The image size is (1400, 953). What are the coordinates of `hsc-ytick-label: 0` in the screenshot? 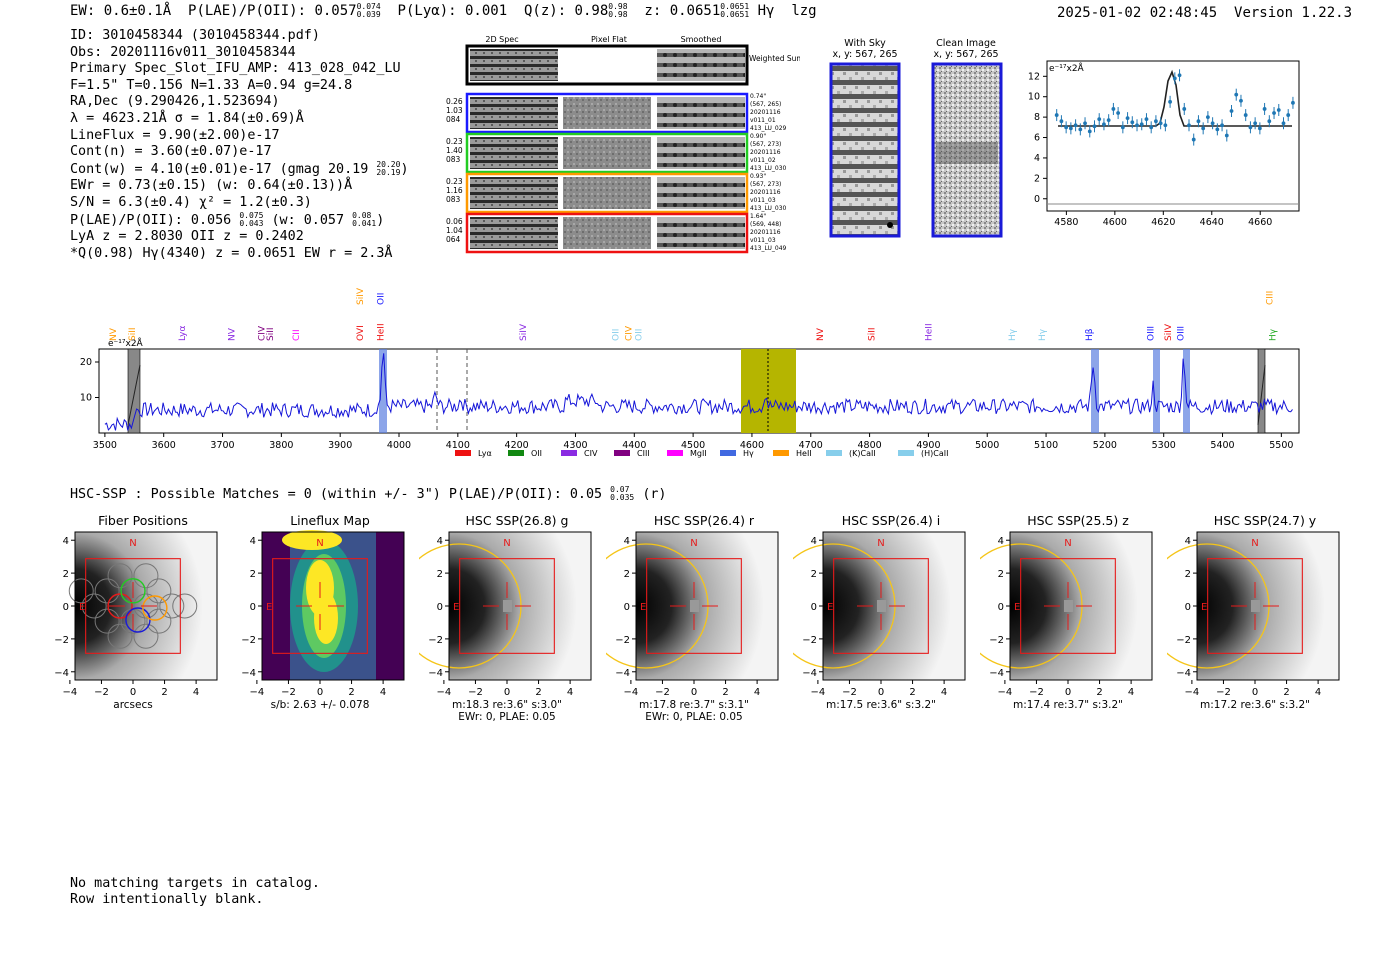 It's located at (1001, 607).